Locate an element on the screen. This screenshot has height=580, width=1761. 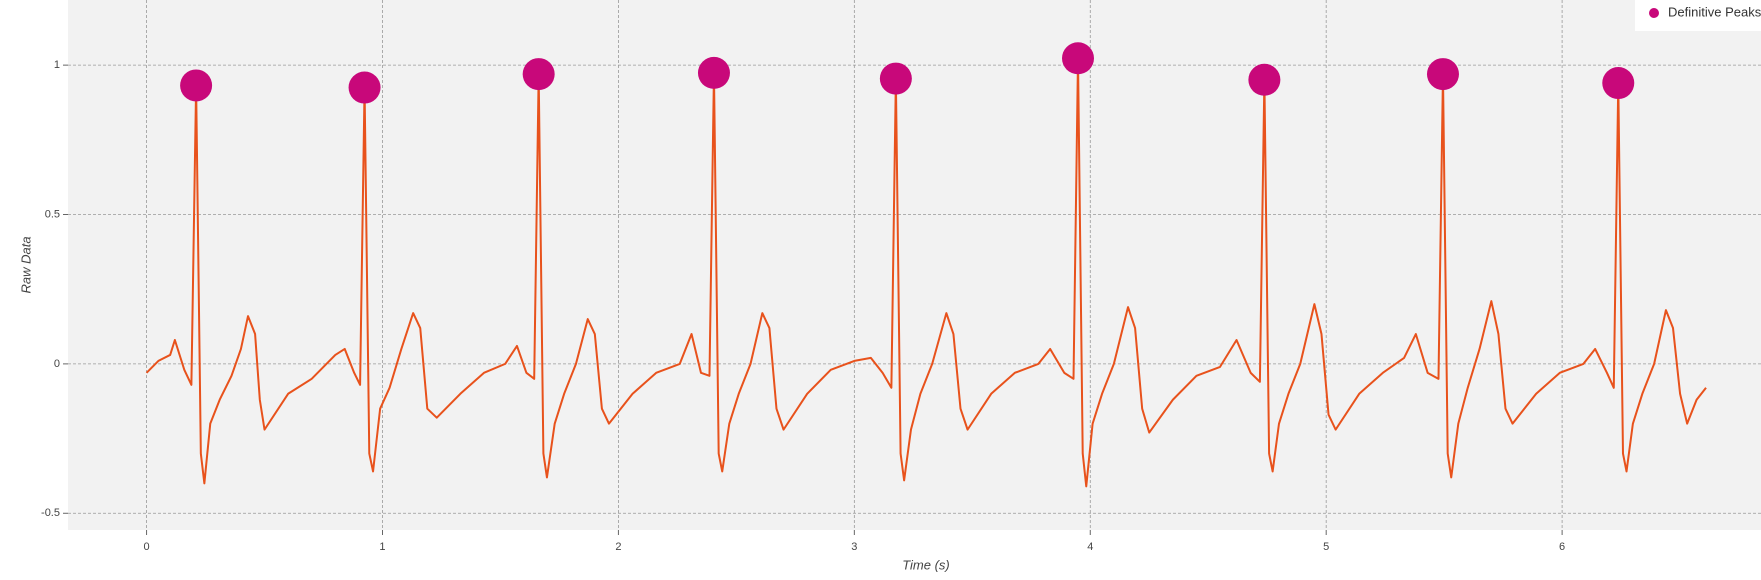
legend-marker is located at coordinates (1654, 13).